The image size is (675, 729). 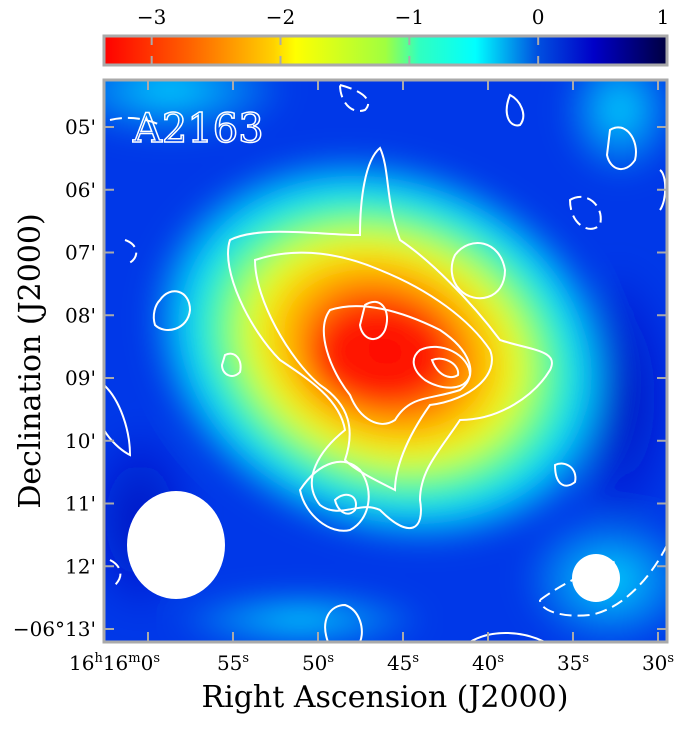 What do you see at coordinates (80, 127) in the screenshot?
I see `y-tick-label: 05'` at bounding box center [80, 127].